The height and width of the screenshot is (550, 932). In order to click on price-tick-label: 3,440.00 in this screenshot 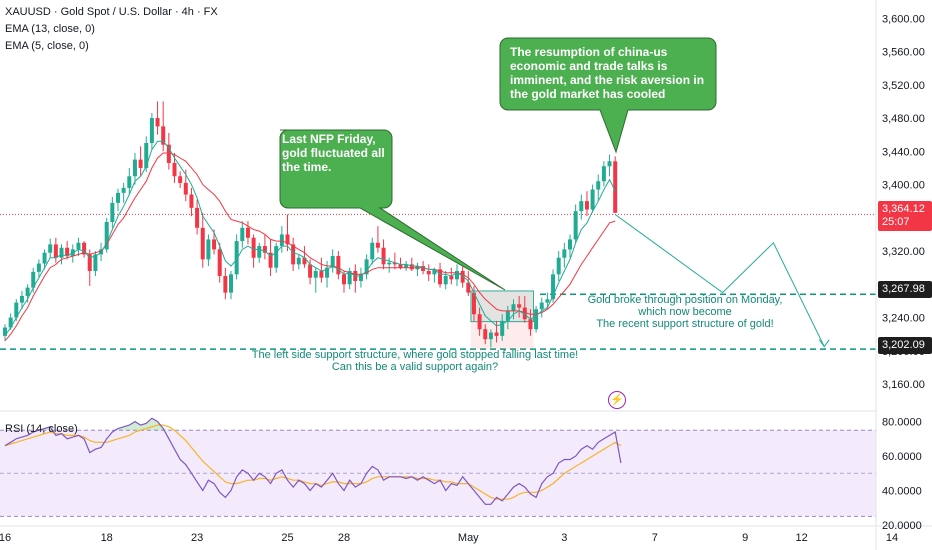, I will do `click(903, 152)`.